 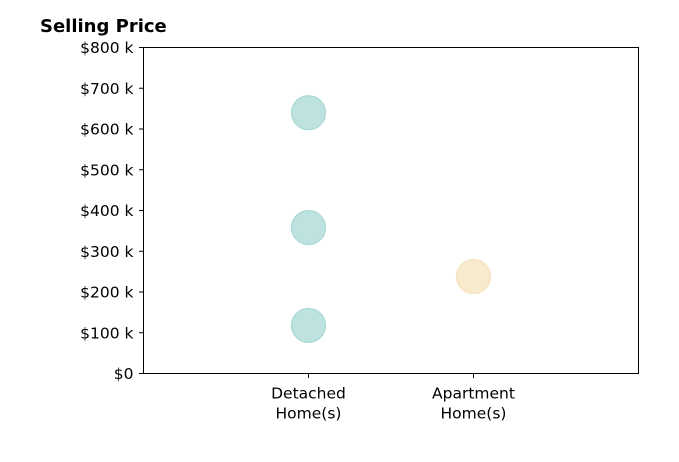 What do you see at coordinates (308, 394) in the screenshot?
I see `x-tick-label: Detached` at bounding box center [308, 394].